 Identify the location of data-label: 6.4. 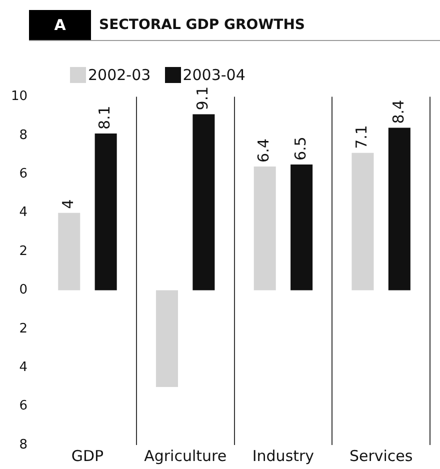
(263, 150).